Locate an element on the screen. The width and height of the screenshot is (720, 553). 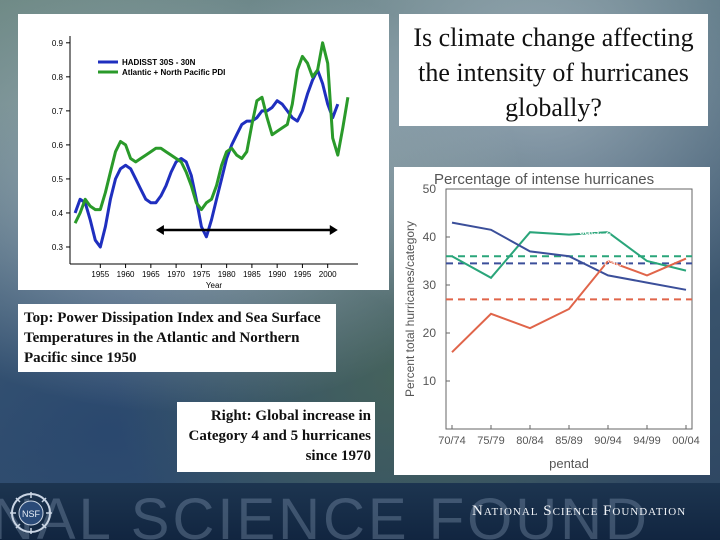
y-tick-label: 20 is located at coordinates (430, 333).